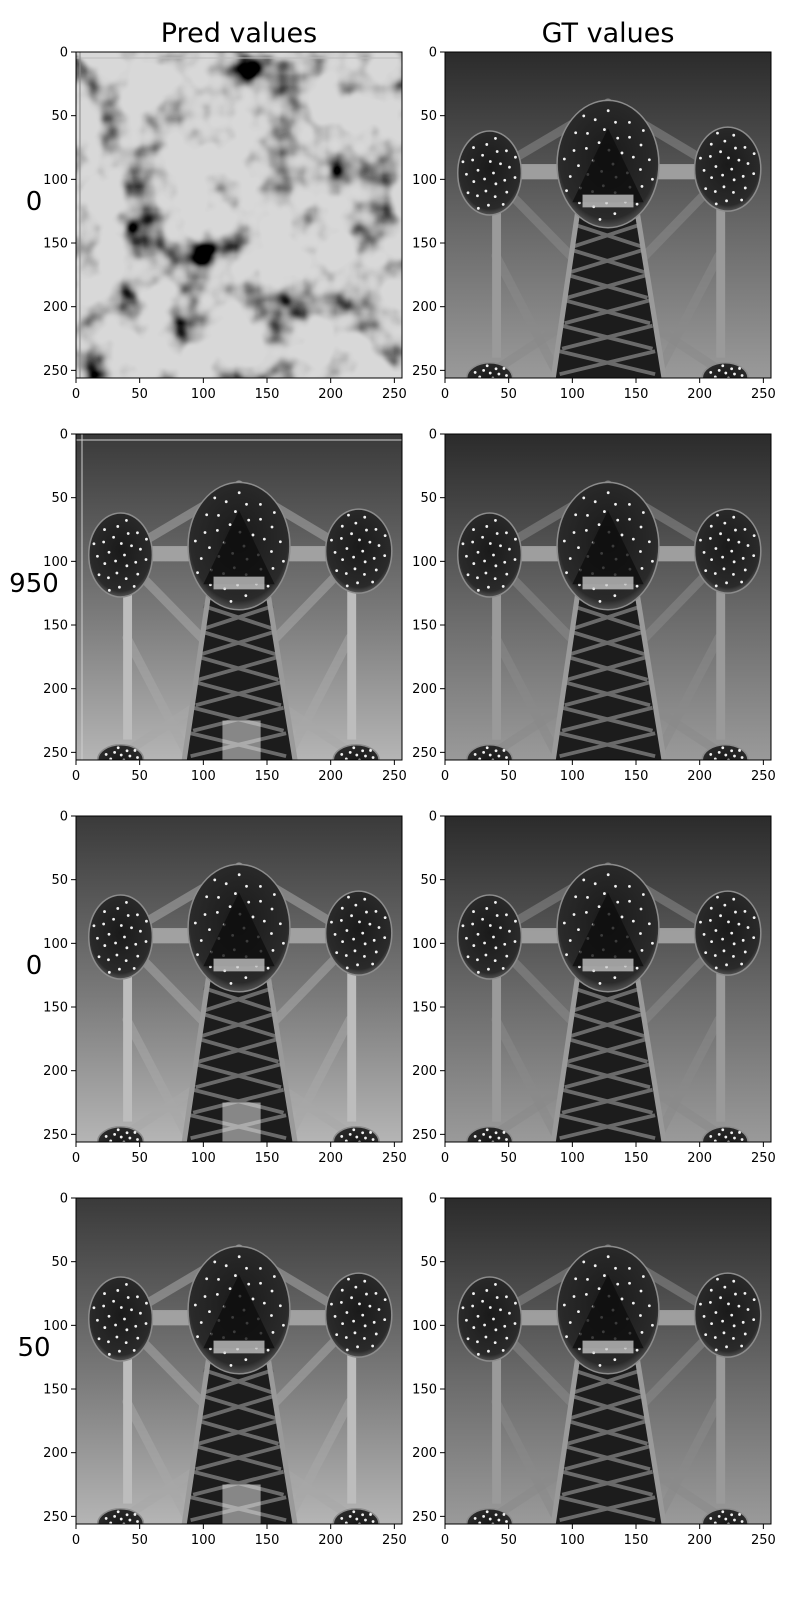 Image resolution: width=800 pixels, height=1600 pixels. I want to click on noise-texture, so click(239, 215).